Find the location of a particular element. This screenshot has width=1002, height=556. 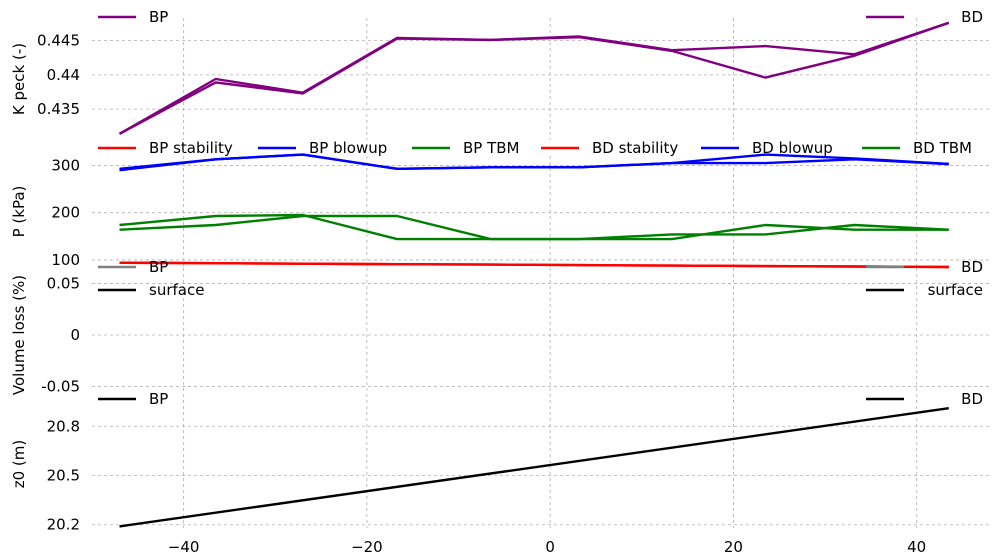

y-axis-label: K peck (-) is located at coordinates (19, 79).